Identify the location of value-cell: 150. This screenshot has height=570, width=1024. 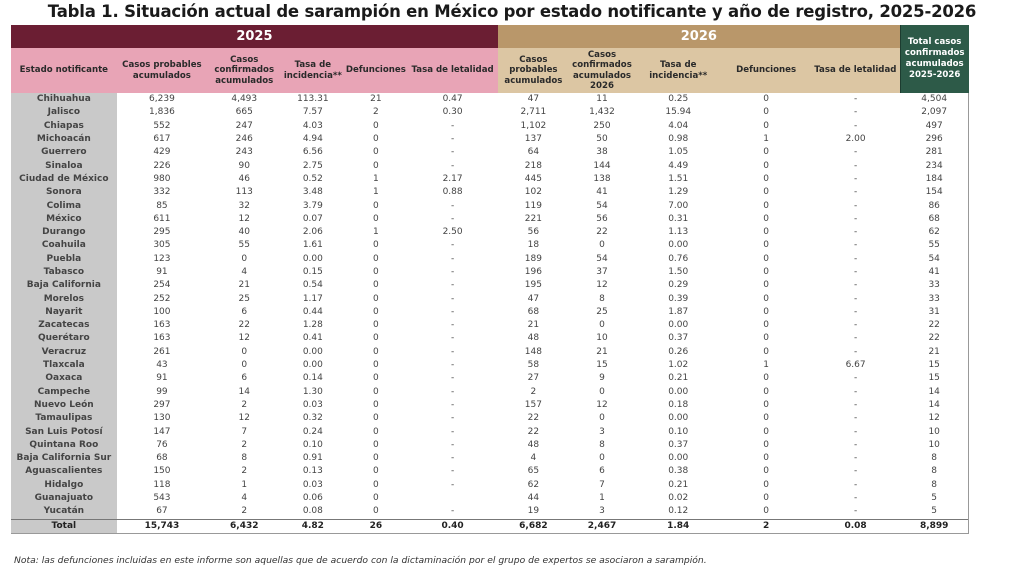
(162, 471).